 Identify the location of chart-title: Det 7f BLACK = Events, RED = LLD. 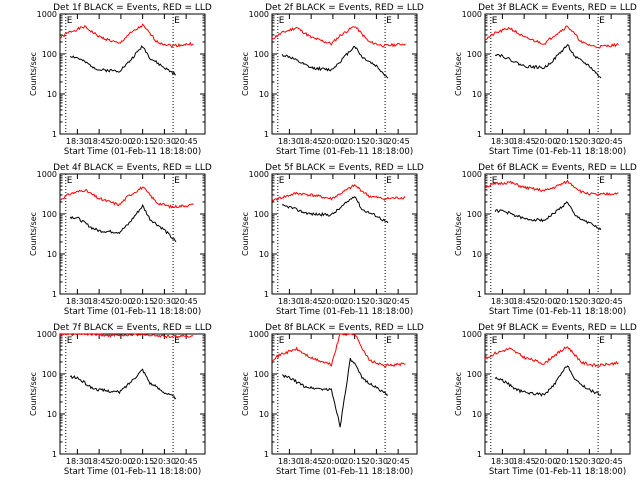
(132, 328).